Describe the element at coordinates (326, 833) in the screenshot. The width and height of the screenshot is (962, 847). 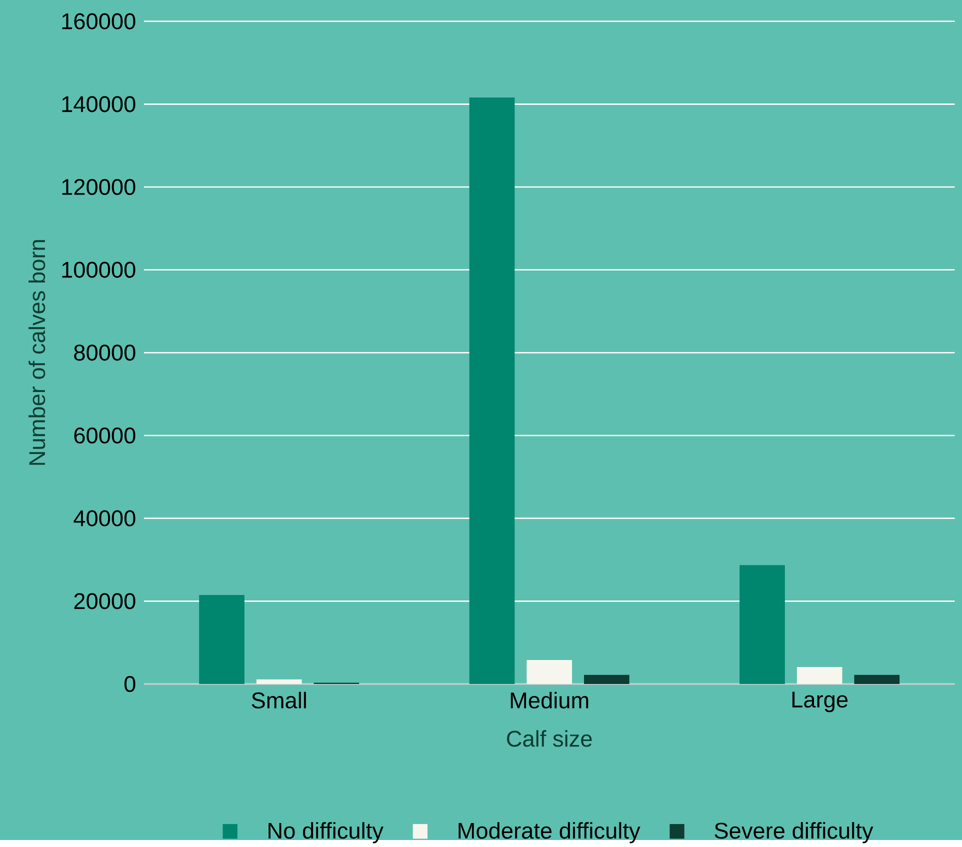
I see `legend-label: No difficulty` at that location.